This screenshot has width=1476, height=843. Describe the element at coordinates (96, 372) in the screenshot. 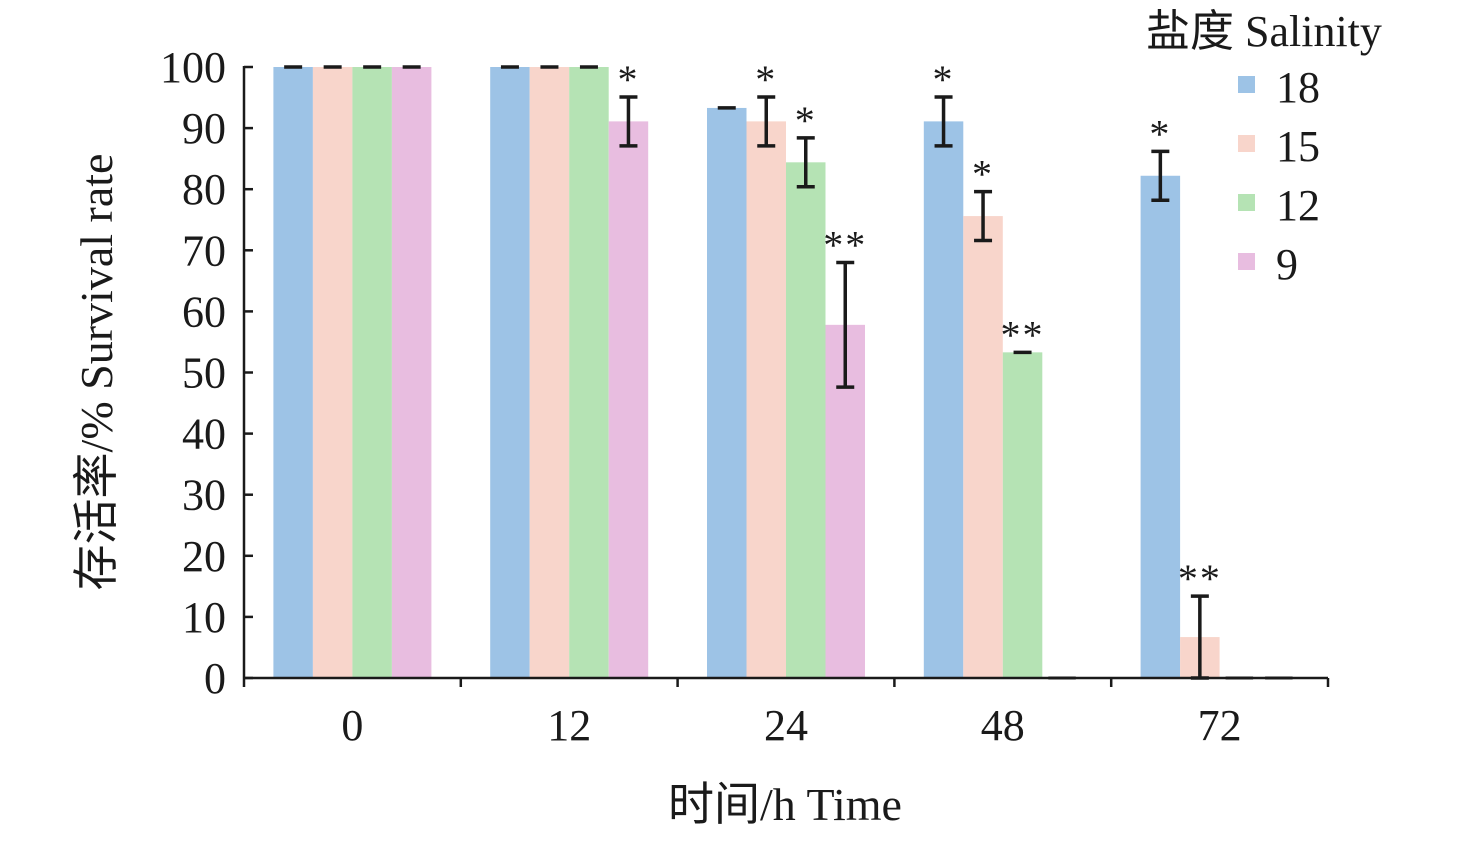

I see `y-axis-title: 存活率/% Survival rate` at that location.